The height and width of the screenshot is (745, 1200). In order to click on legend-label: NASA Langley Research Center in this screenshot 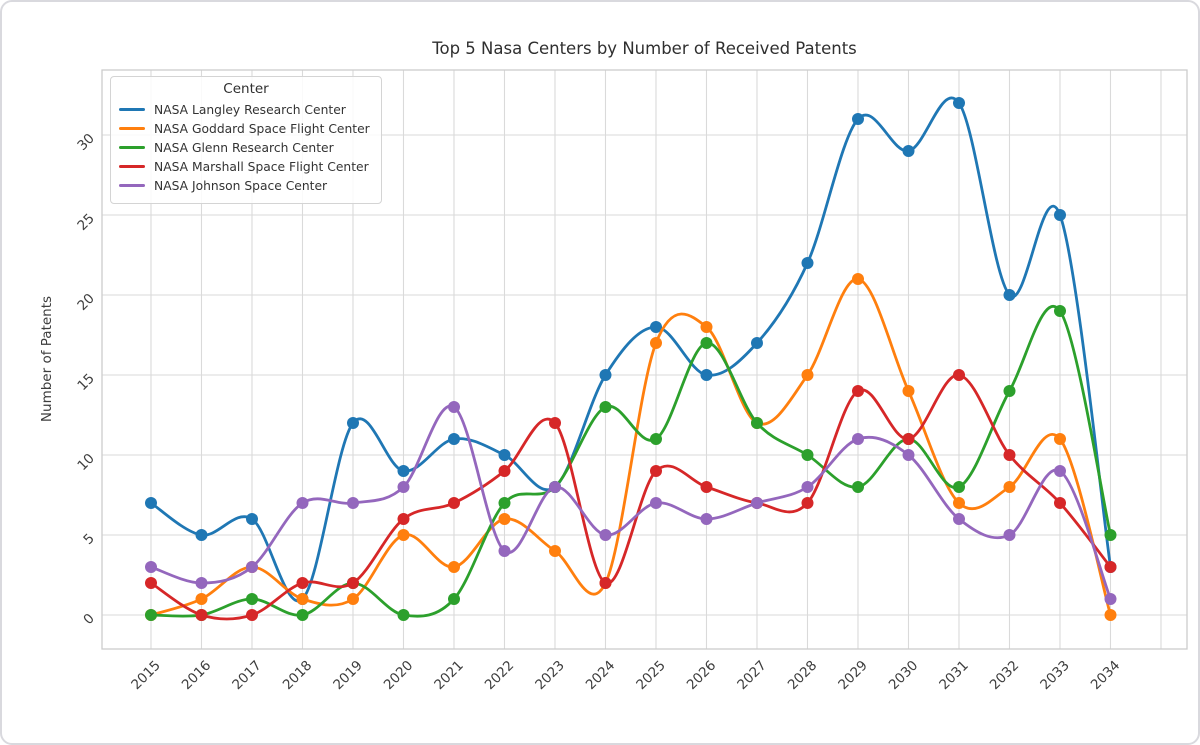, I will do `click(250, 109)`.